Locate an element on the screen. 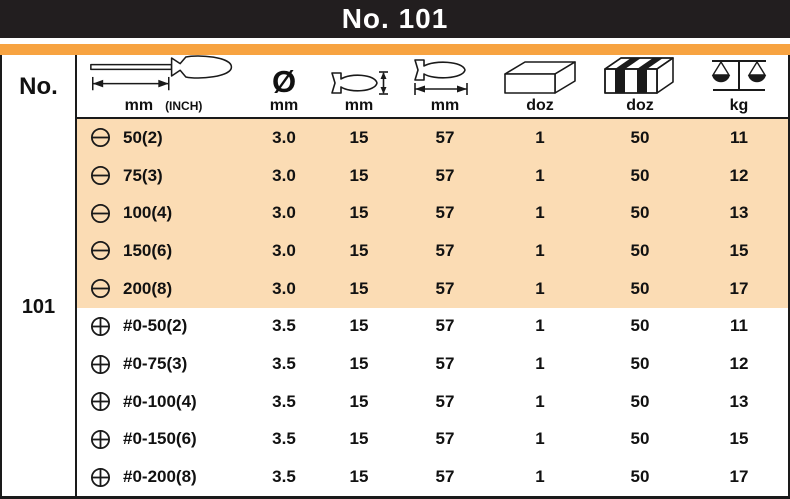 This screenshot has height=499, width=790. size-value: #0-150(6) is located at coordinates (160, 439).